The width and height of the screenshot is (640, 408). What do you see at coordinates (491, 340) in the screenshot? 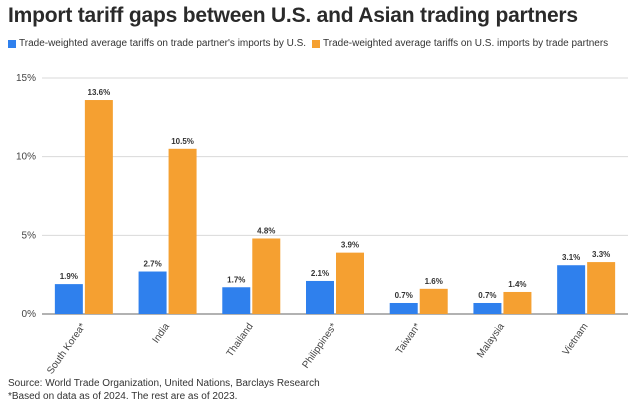
I see `x-tick-label: Malaysia` at bounding box center [491, 340].